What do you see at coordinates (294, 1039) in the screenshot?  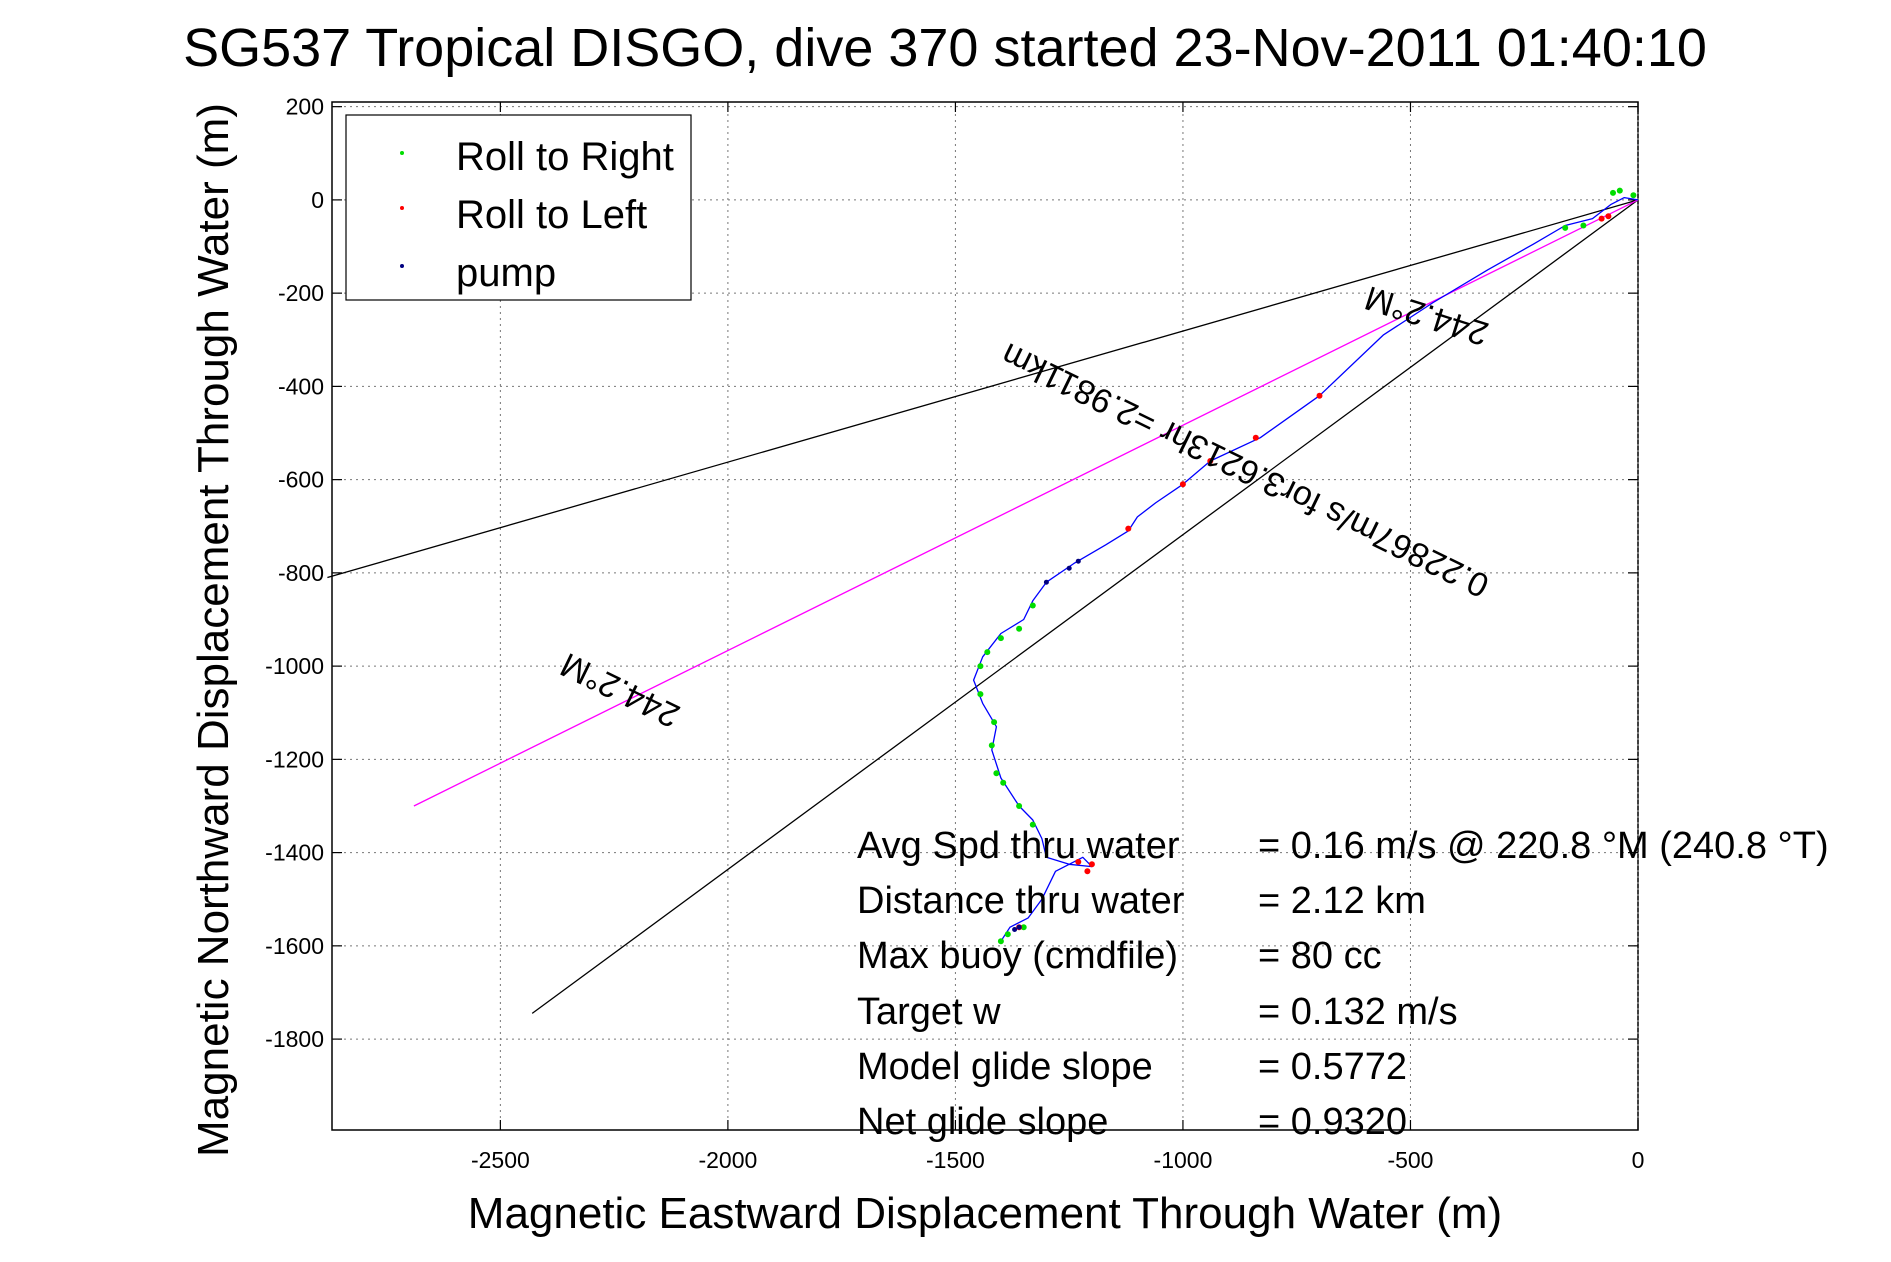 I see `y-tick-label: -1800` at bounding box center [294, 1039].